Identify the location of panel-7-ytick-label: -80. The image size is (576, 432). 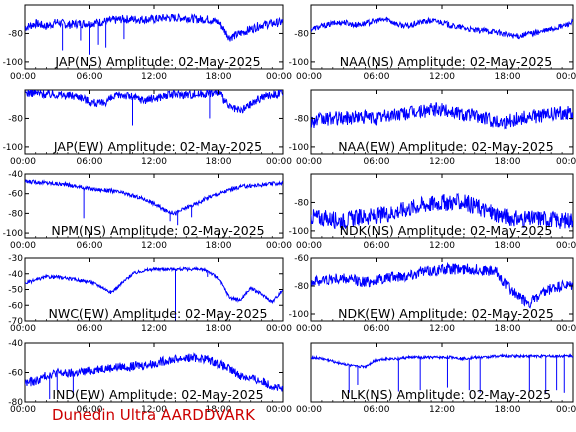
(301, 287).